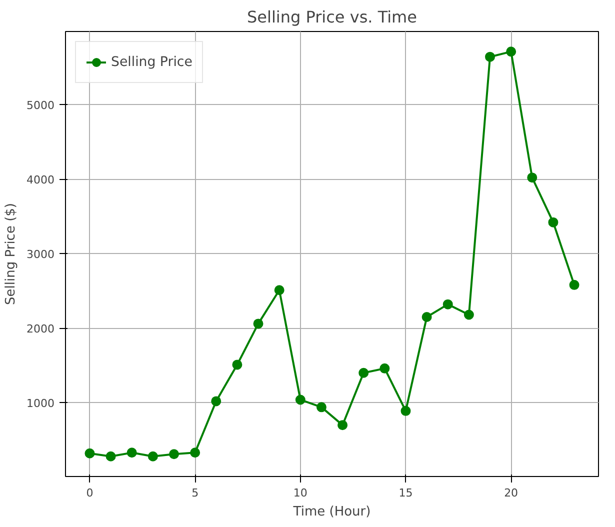  What do you see at coordinates (151, 62) in the screenshot?
I see `legend-label: Selling Price` at bounding box center [151, 62].